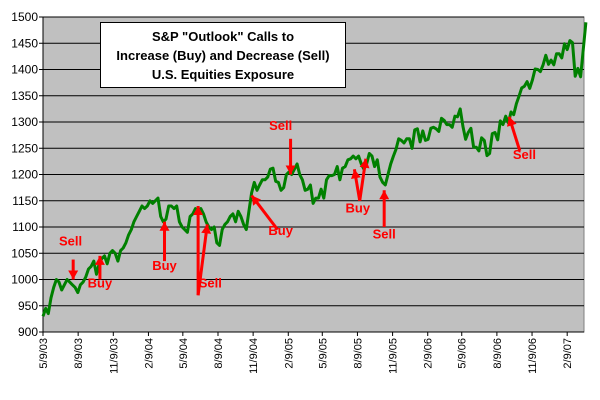 The width and height of the screenshot is (600, 400). Describe the element at coordinates (323, 353) in the screenshot. I see `x-tick-label: 5/9/05` at that location.